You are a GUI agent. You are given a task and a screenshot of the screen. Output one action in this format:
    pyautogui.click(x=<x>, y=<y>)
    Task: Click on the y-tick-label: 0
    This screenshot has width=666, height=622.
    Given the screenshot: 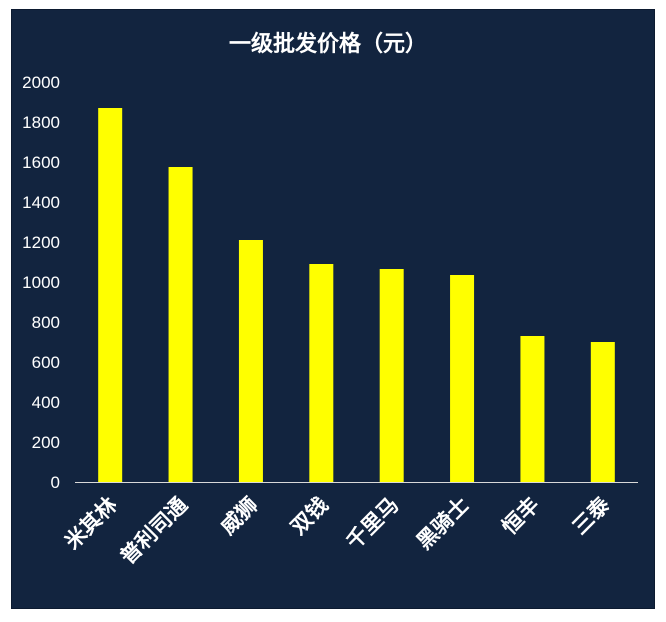 What is the action you would take?
    pyautogui.click(x=55, y=482)
    